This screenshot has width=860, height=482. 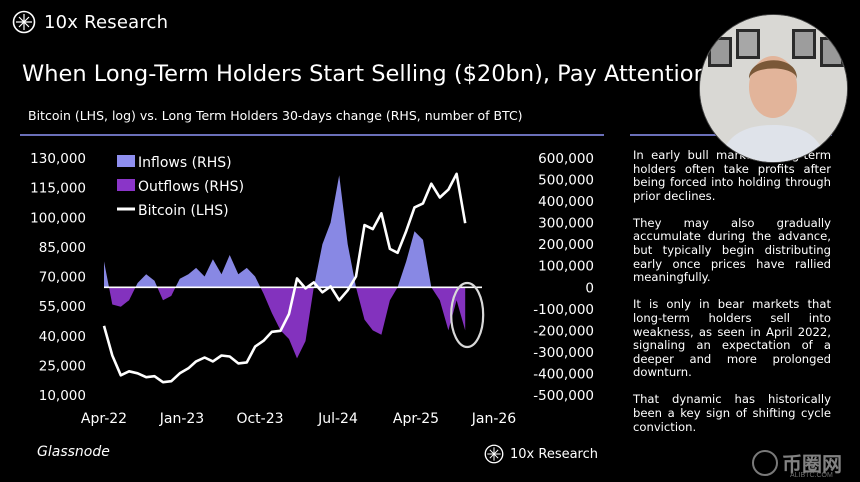 I want to click on x-axis-tick: Apr-22, so click(x=104, y=419).